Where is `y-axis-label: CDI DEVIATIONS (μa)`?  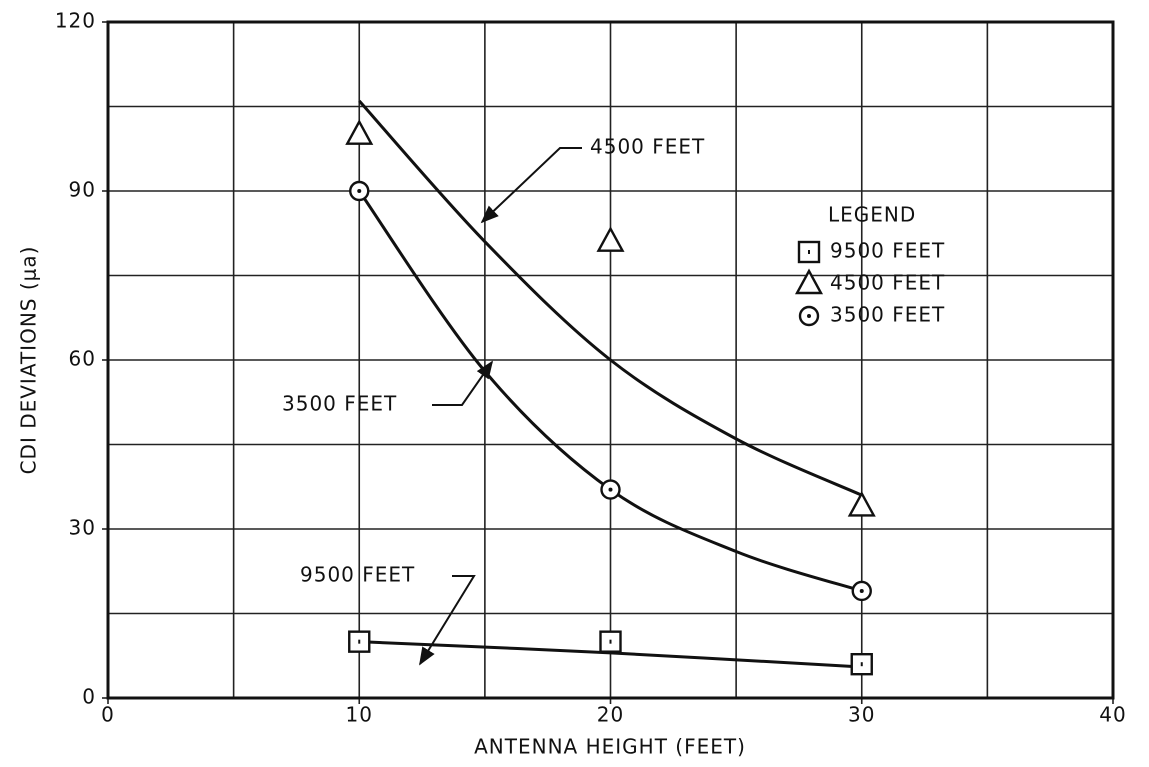 y-axis-label: CDI DEVIATIONS (μa) is located at coordinates (29, 360).